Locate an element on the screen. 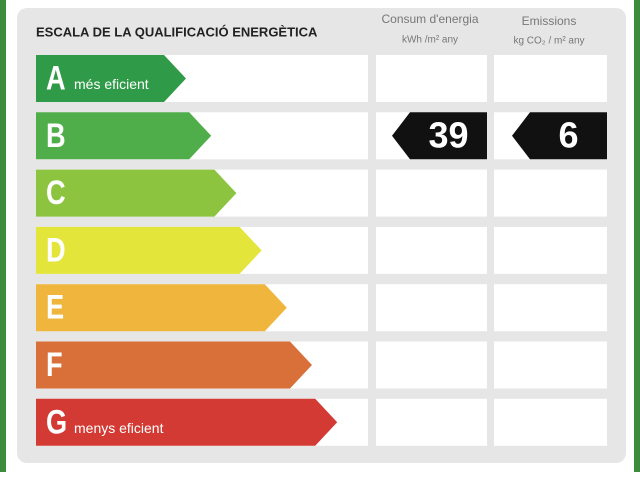  class-letter: D is located at coordinates (56, 249).